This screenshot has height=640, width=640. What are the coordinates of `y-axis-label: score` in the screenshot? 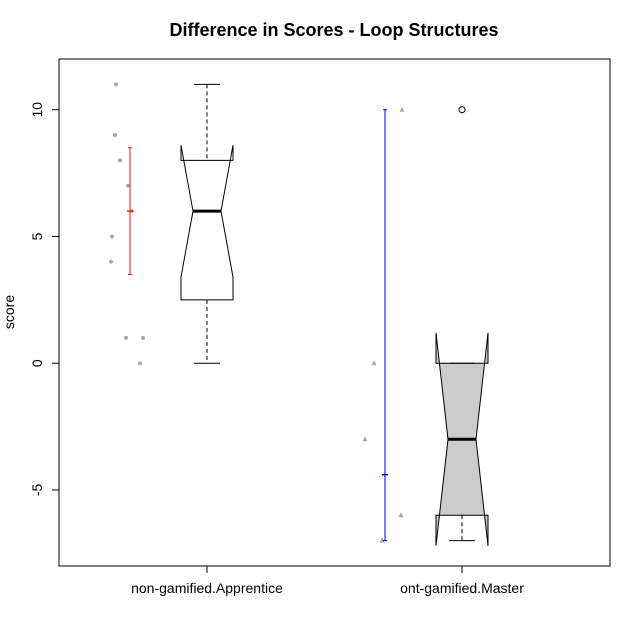 It's located at (9, 312).